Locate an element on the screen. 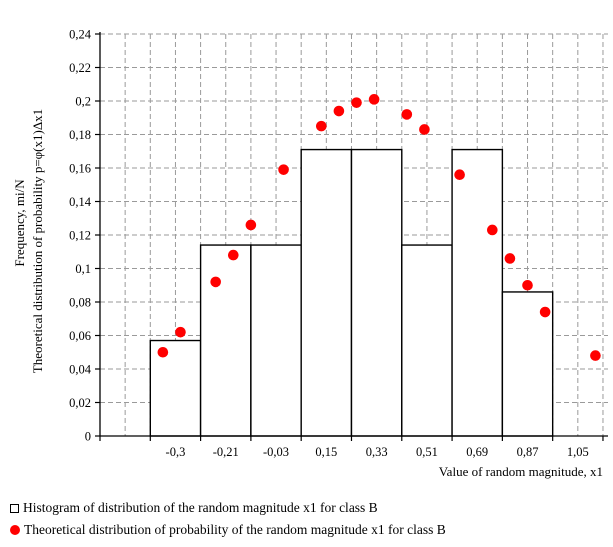 Image resolution: width=613 pixels, height=547 pixels. x-axis-label: Value of random magnitude, x1 is located at coordinates (521, 471).